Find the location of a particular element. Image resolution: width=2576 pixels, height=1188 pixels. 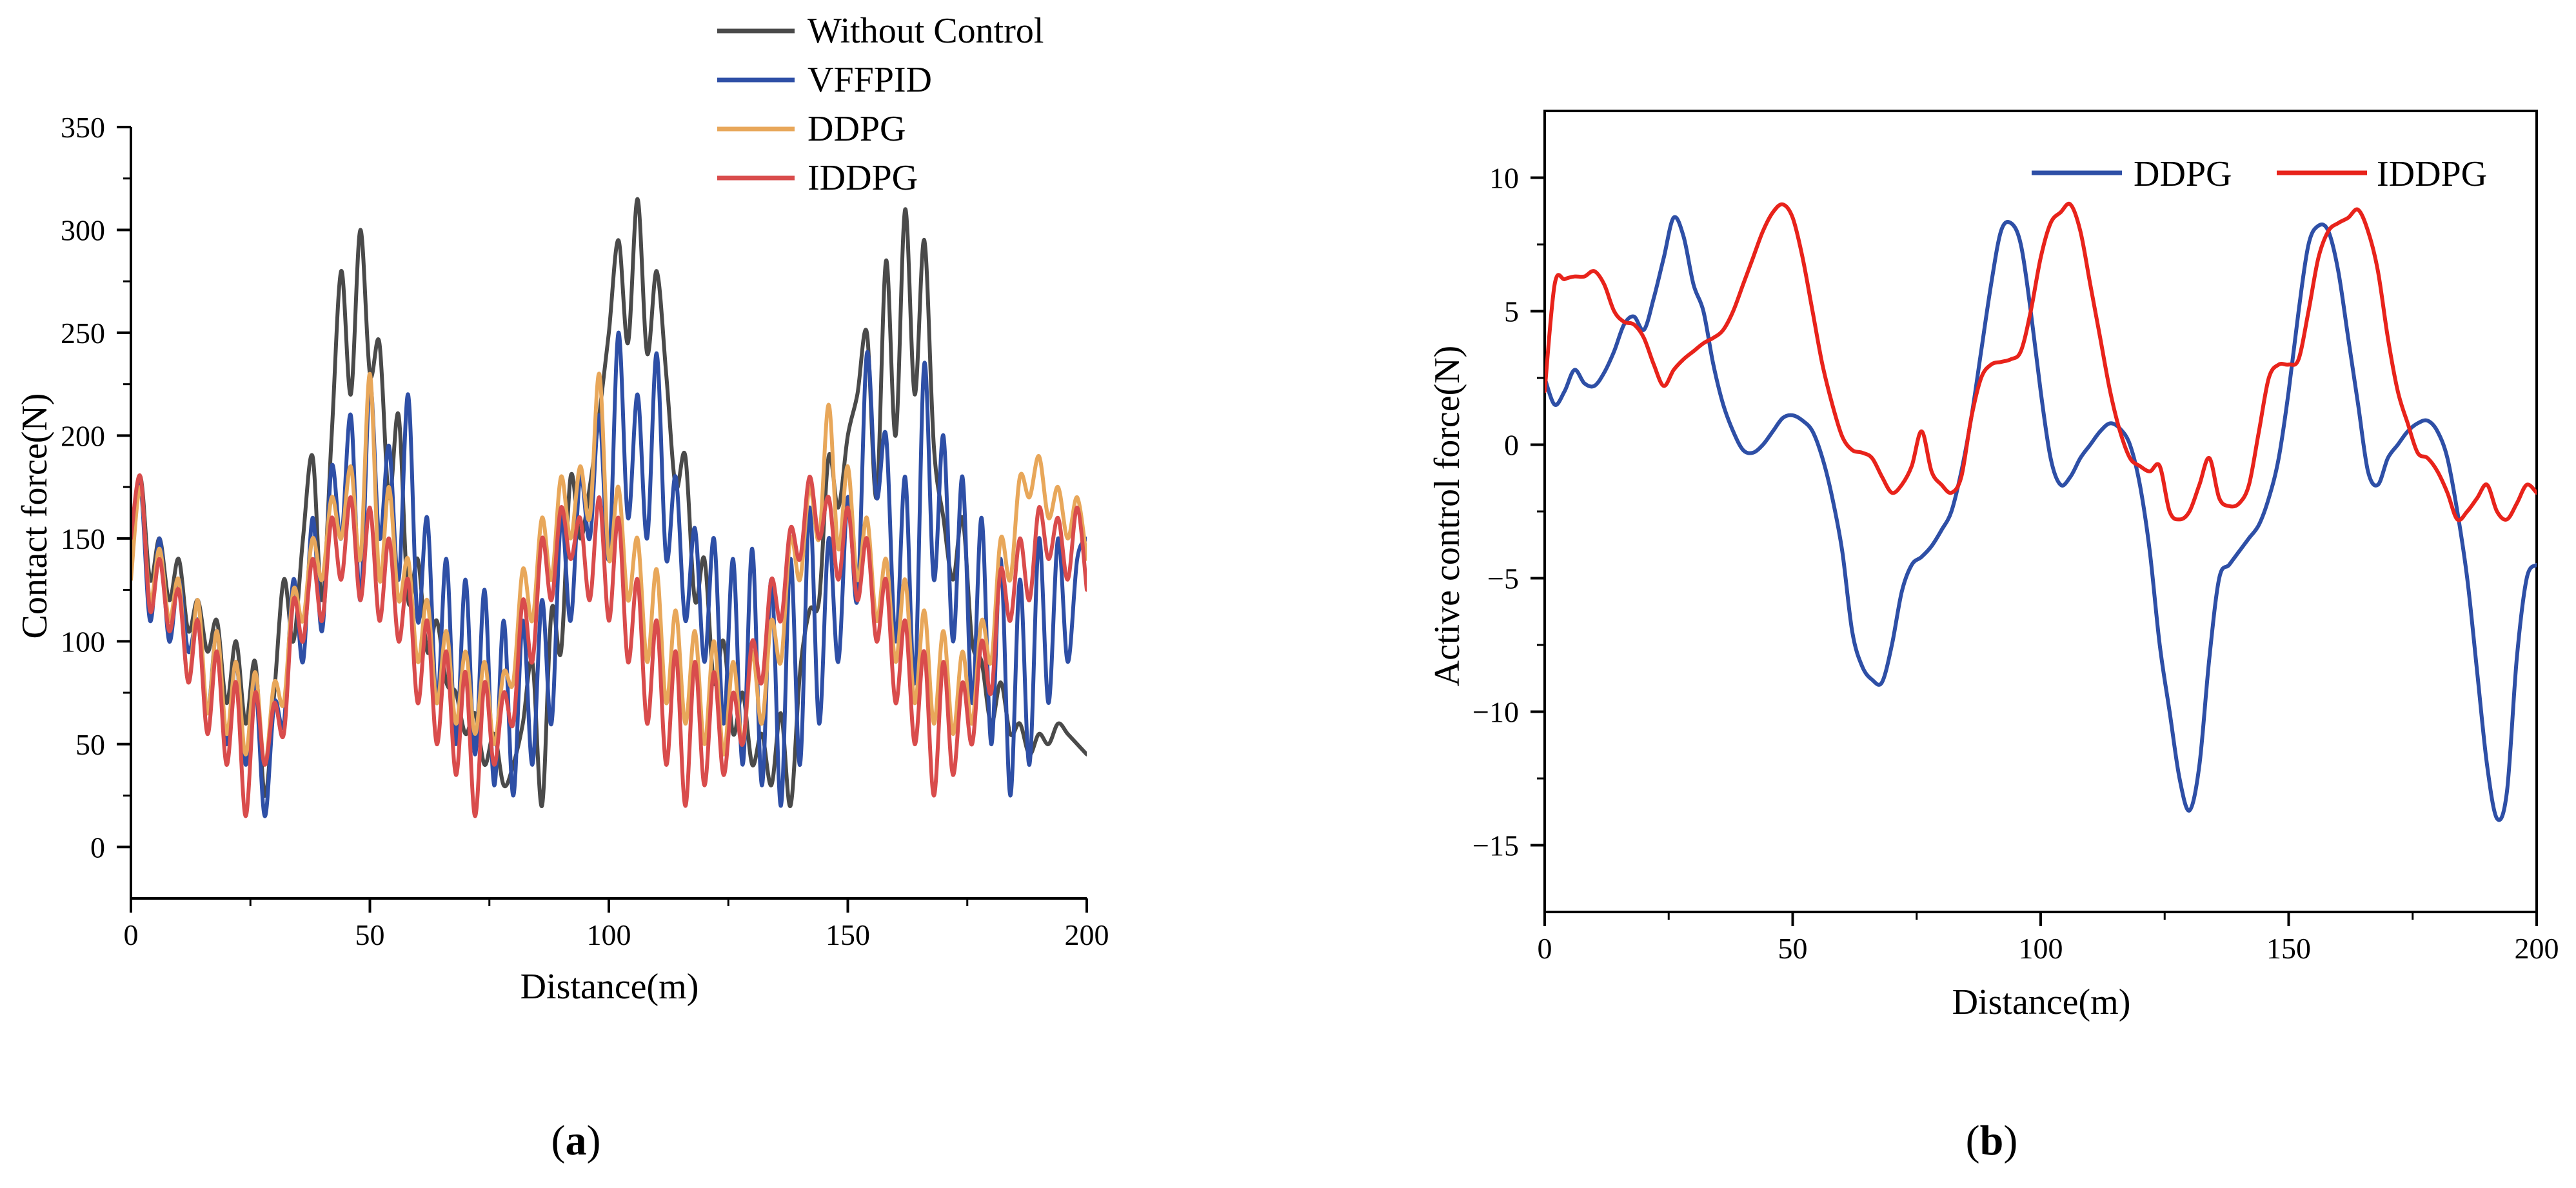

panel-a-legend: Without Control VFFPID DDPG IDDPG is located at coordinates (880, 104).